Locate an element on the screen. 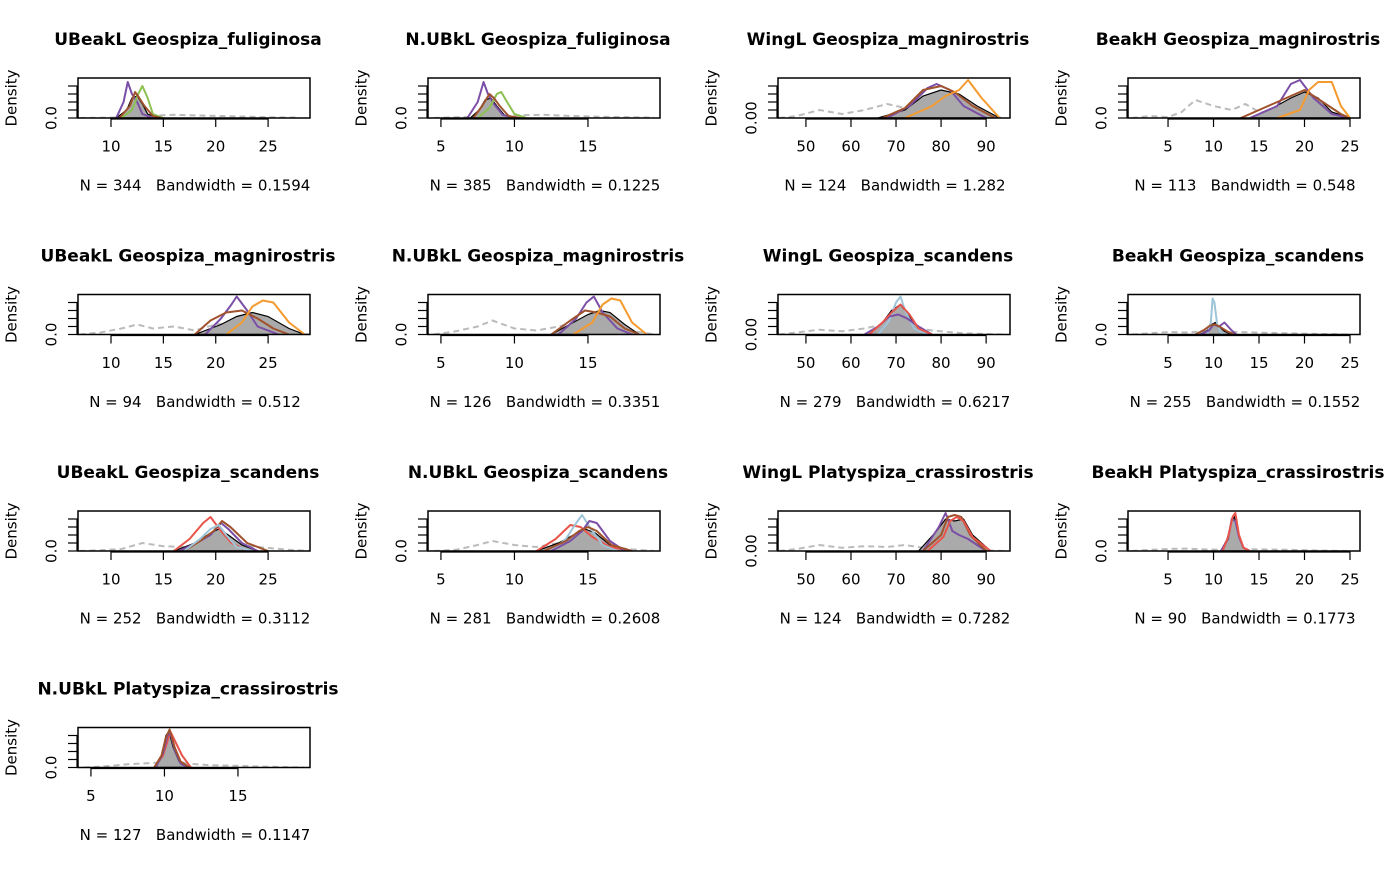 This screenshot has height=870, width=1400. footer: N = 113 Bandwidth = 0.548 is located at coordinates (1244, 186).